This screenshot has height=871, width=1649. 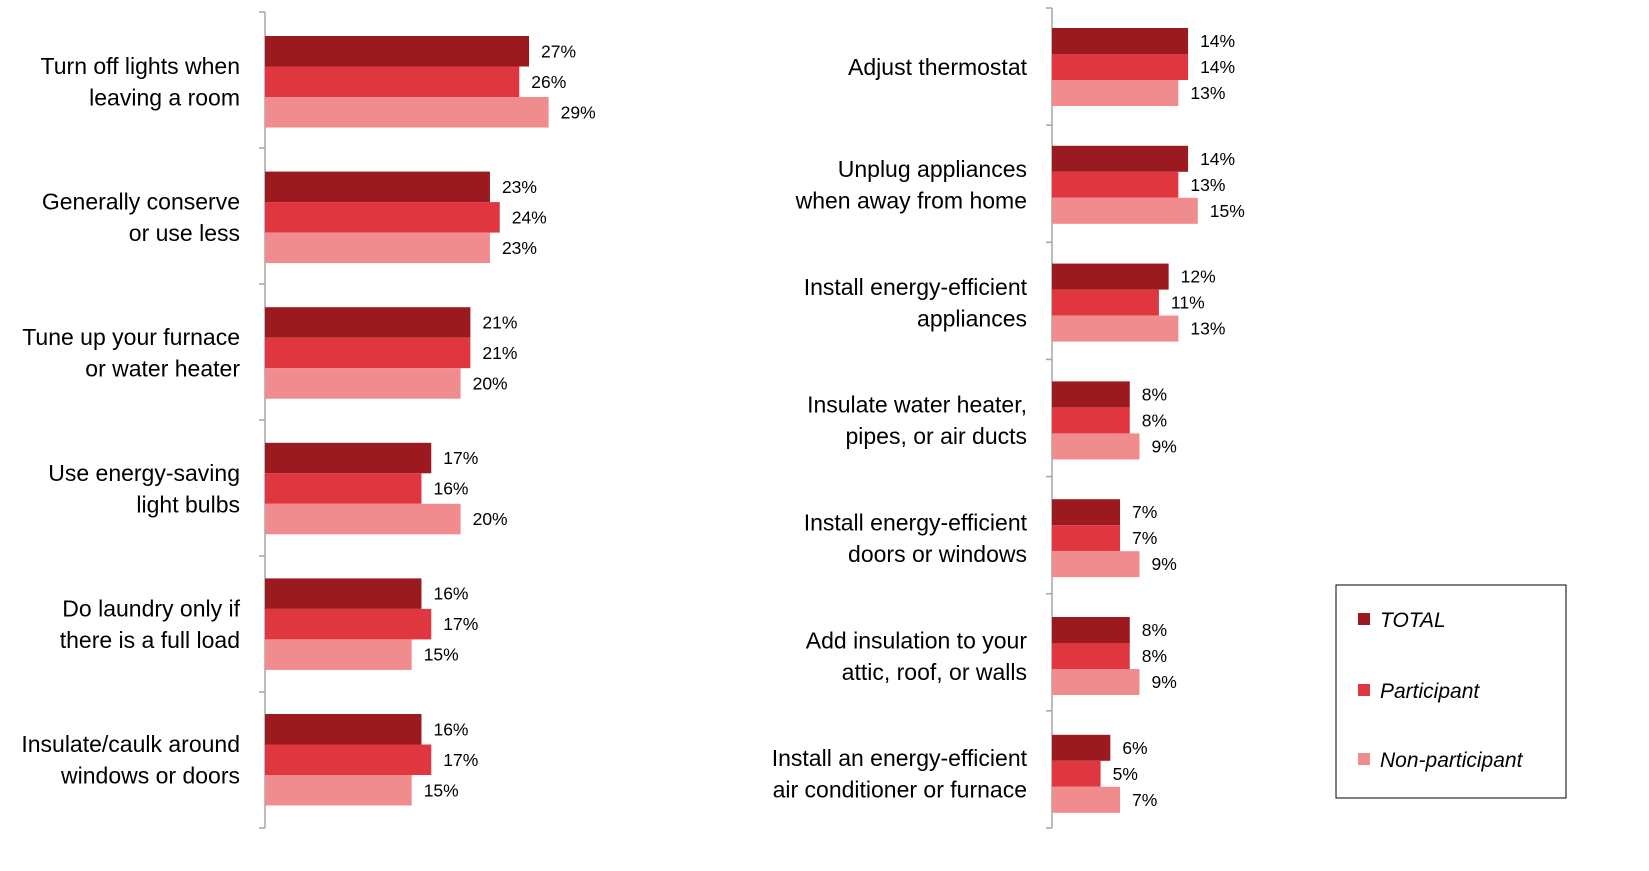 I want to click on category-label-line: light bulbs, so click(x=188, y=504).